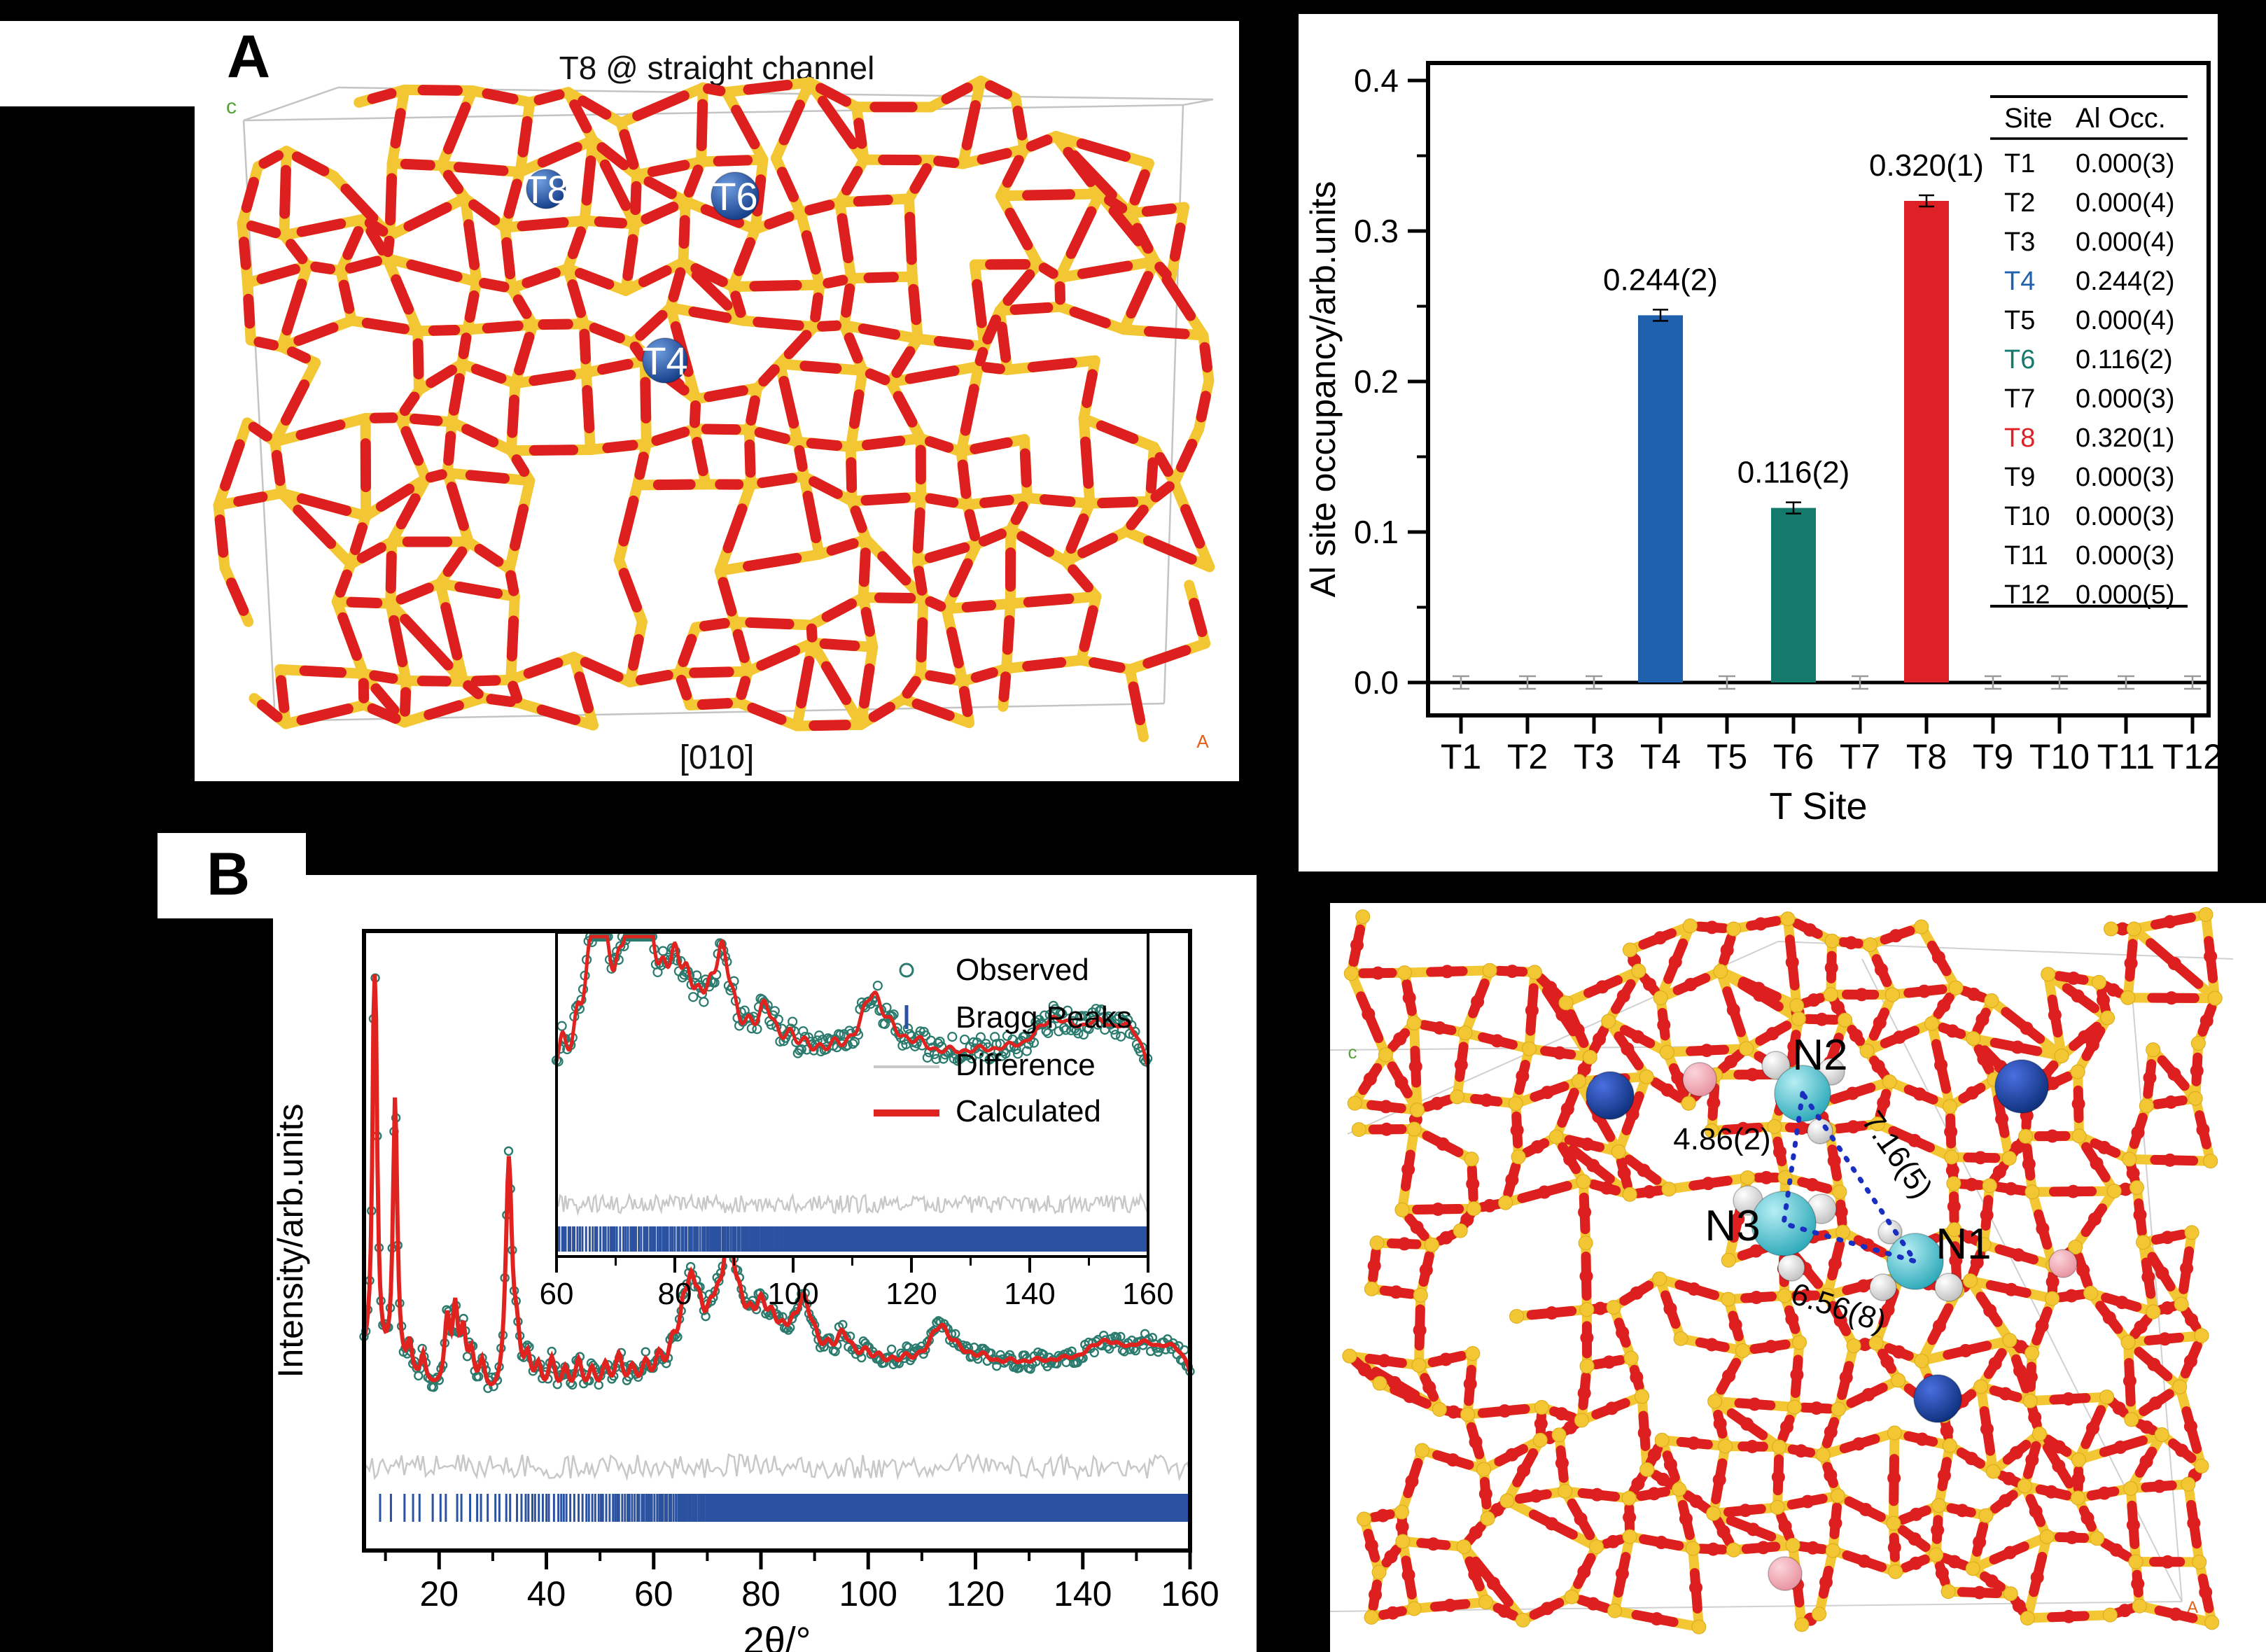 The height and width of the screenshot is (1652, 2266). What do you see at coordinates (2020, 438) in the screenshot?
I see `table-site: T8` at bounding box center [2020, 438].